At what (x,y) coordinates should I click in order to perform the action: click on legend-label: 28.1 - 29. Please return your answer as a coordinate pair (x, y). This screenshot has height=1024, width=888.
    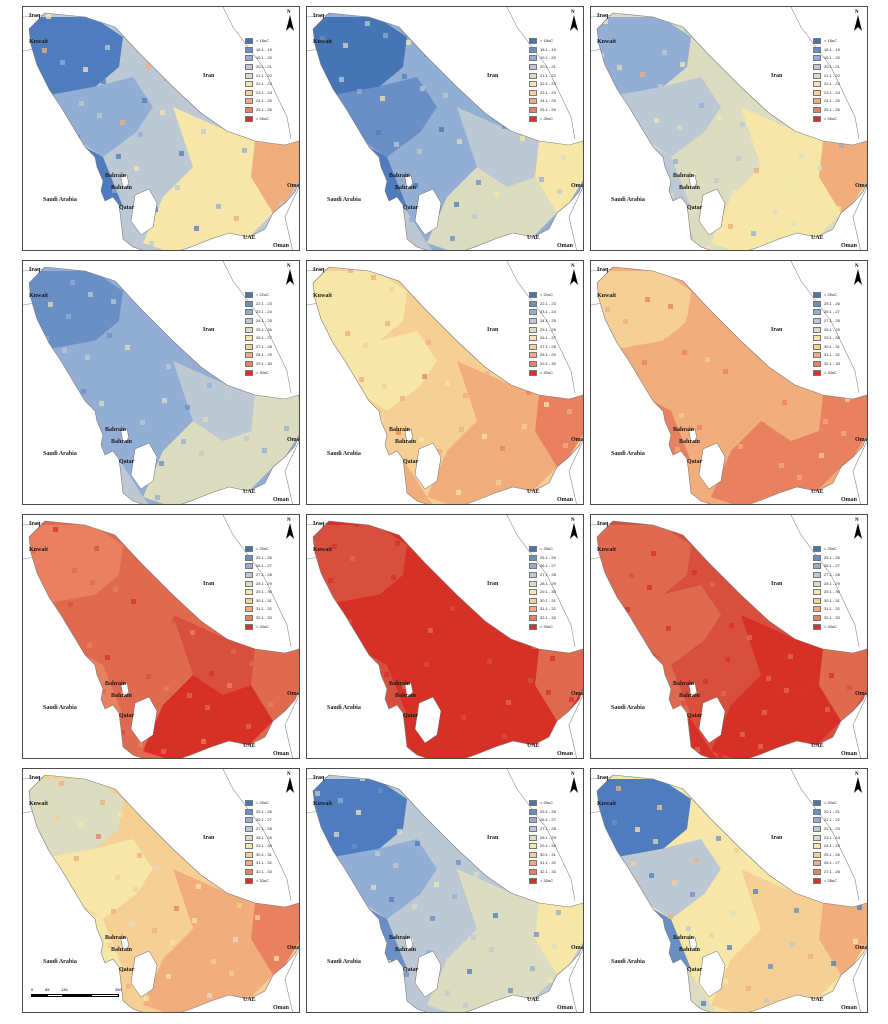
    Looking at the image, I should click on (548, 837).